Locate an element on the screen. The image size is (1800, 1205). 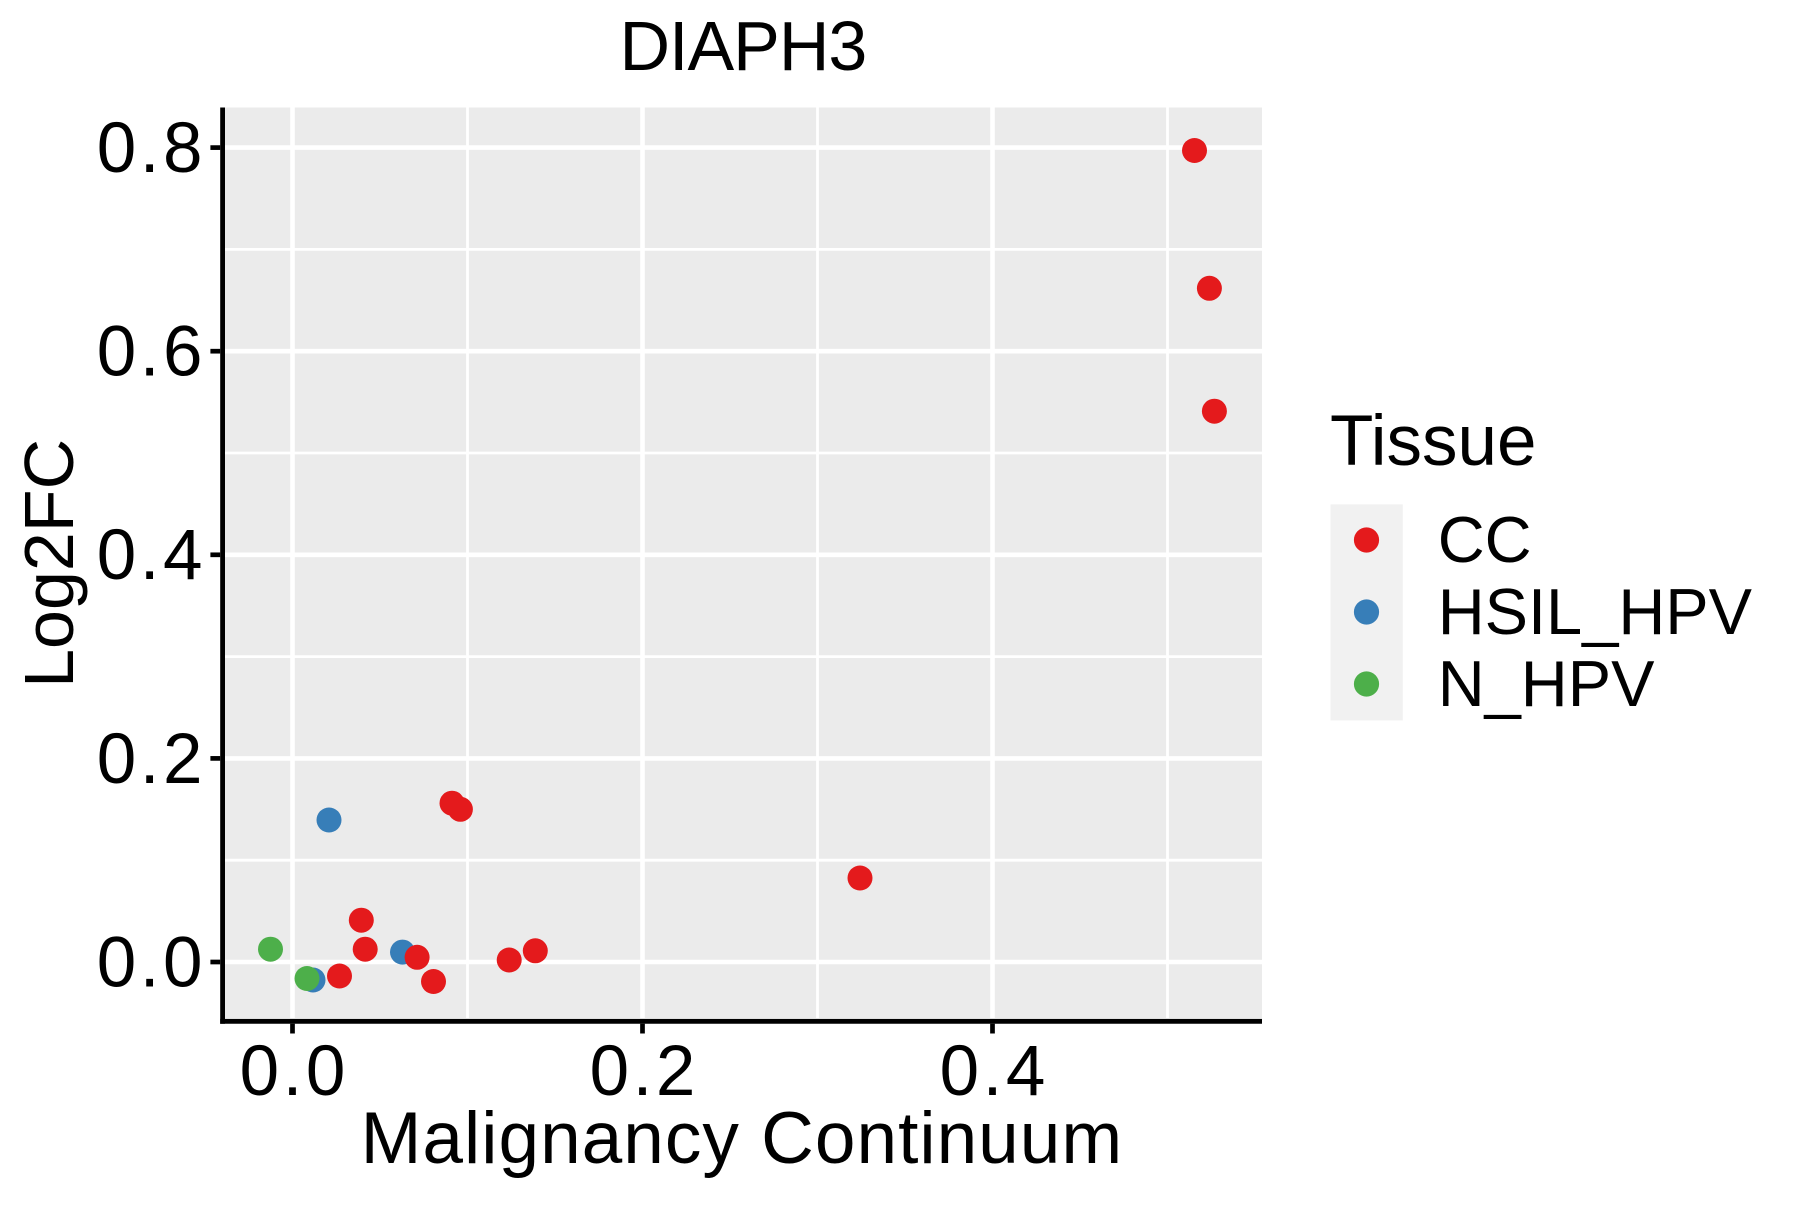
svg-text: 0.6 is located at coordinates (151, 352).